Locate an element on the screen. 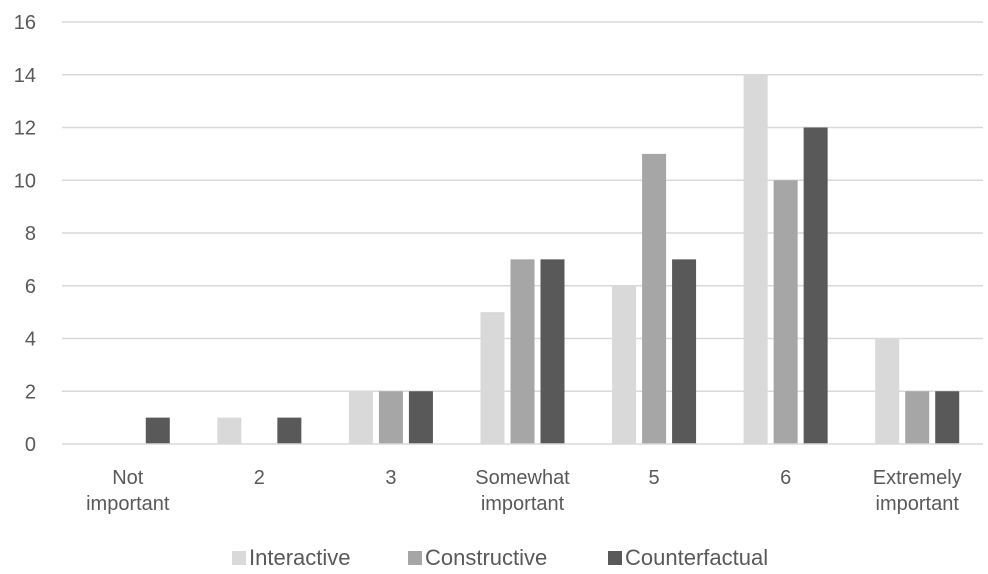 The height and width of the screenshot is (574, 988). x-tick-label: Somewhat is located at coordinates (522, 478).